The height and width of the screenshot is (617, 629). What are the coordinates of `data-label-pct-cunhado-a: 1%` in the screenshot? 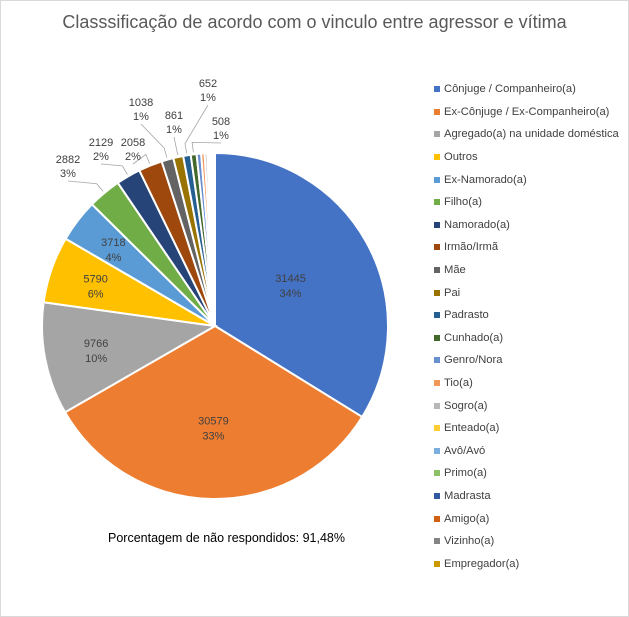 It's located at (221, 136).